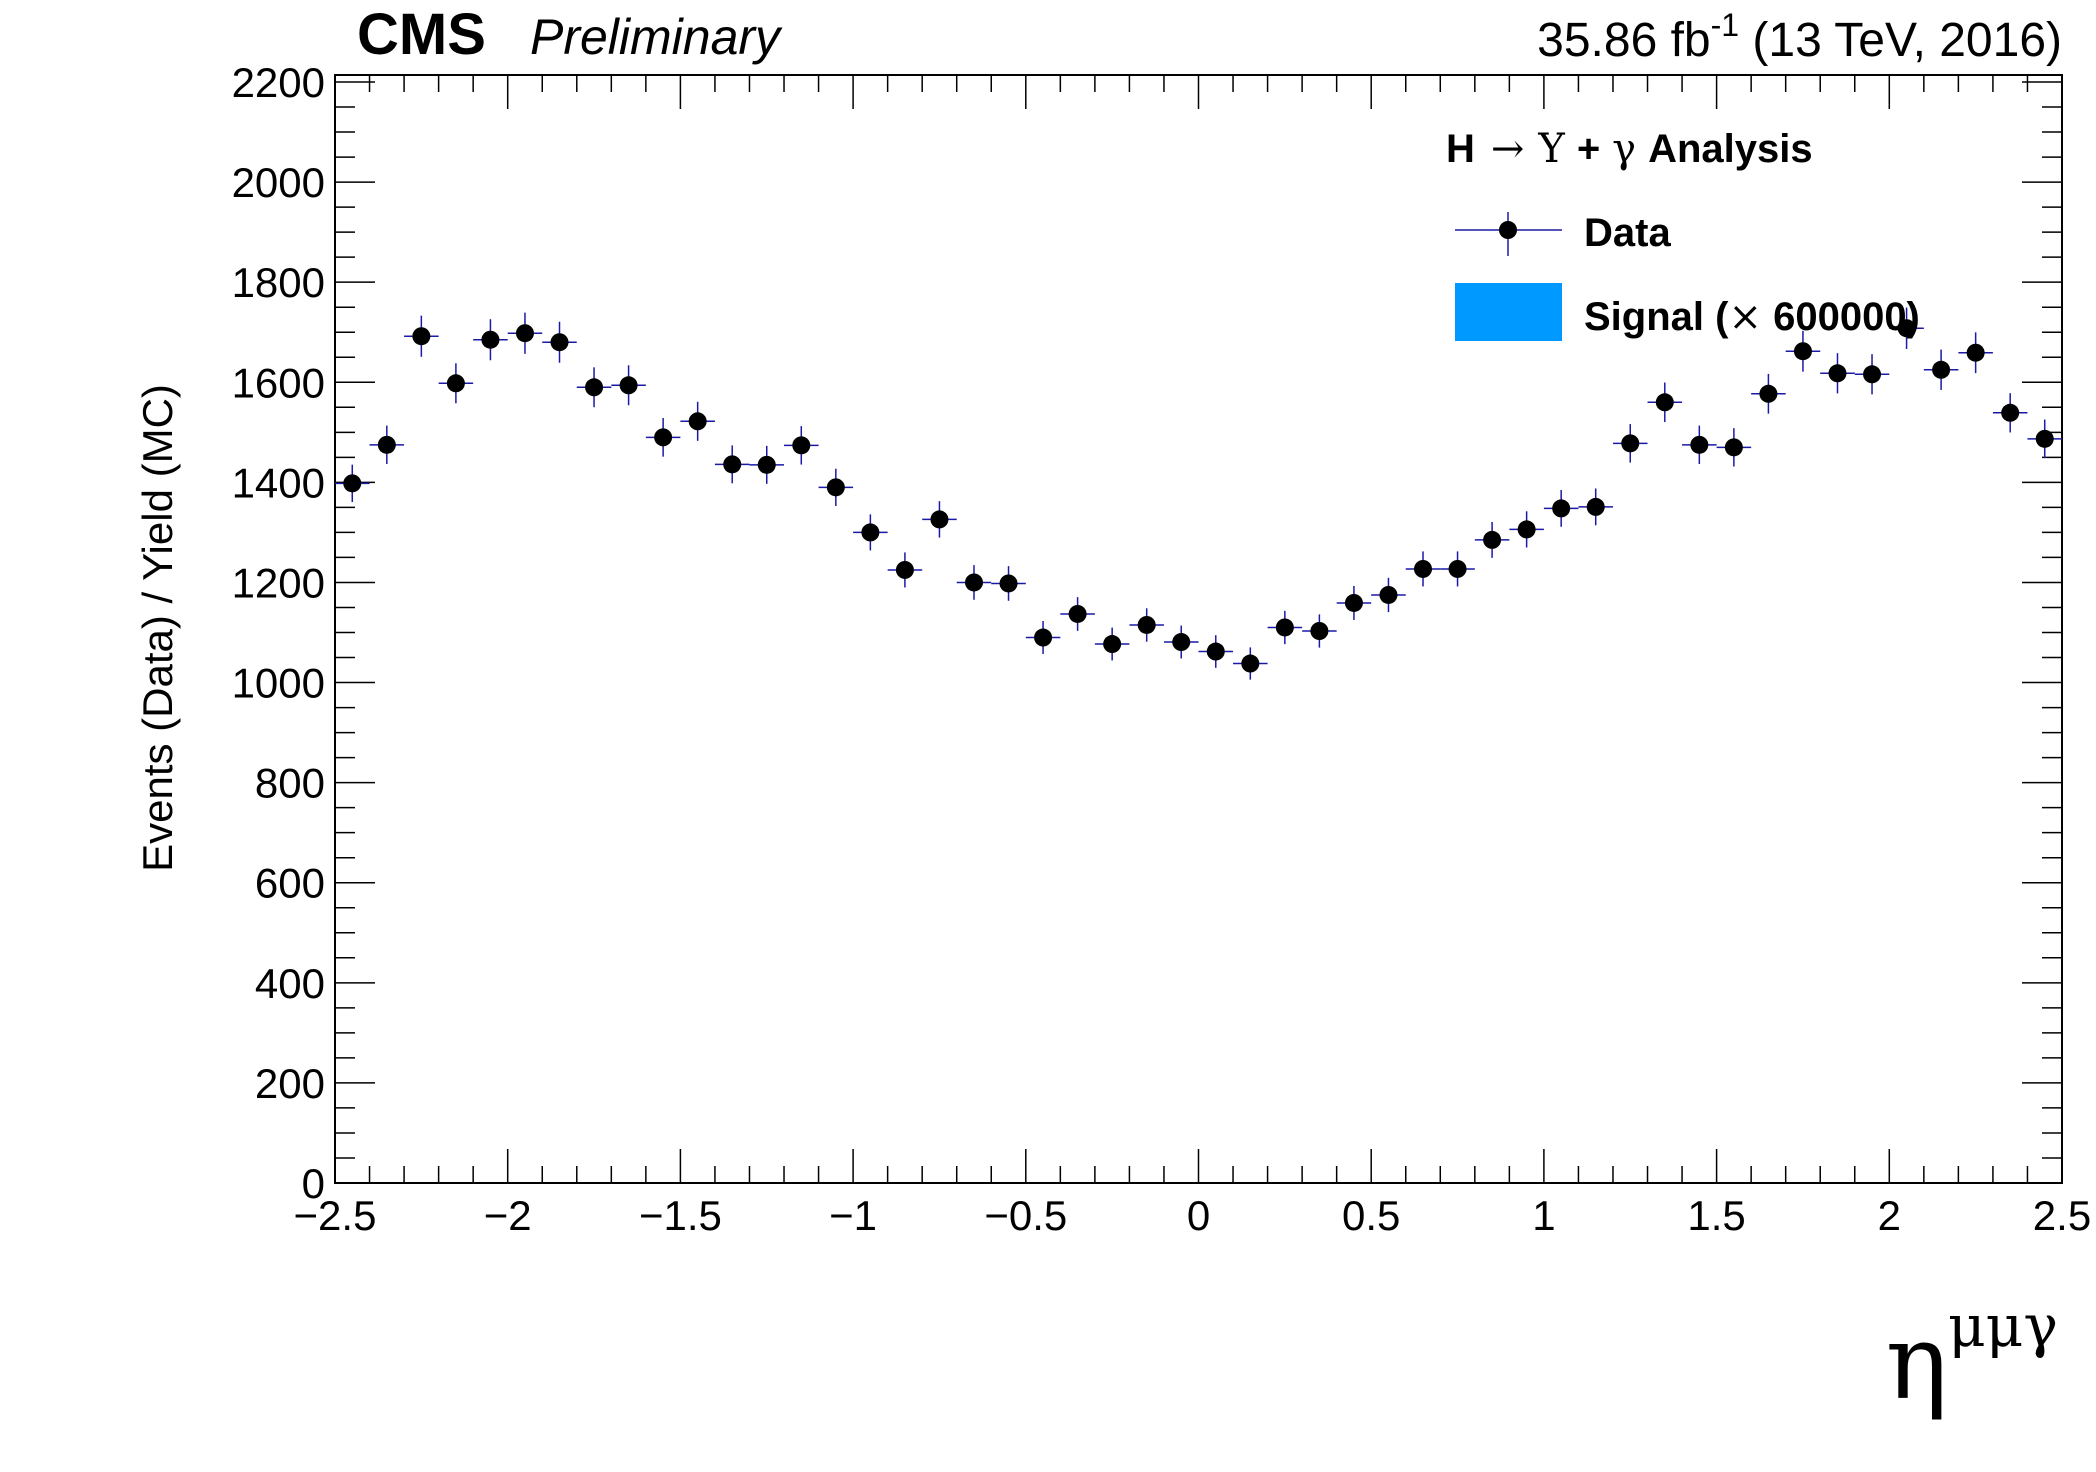  What do you see at coordinates (2062, 1215) in the screenshot?
I see `x-tick-label: 2.5` at bounding box center [2062, 1215].